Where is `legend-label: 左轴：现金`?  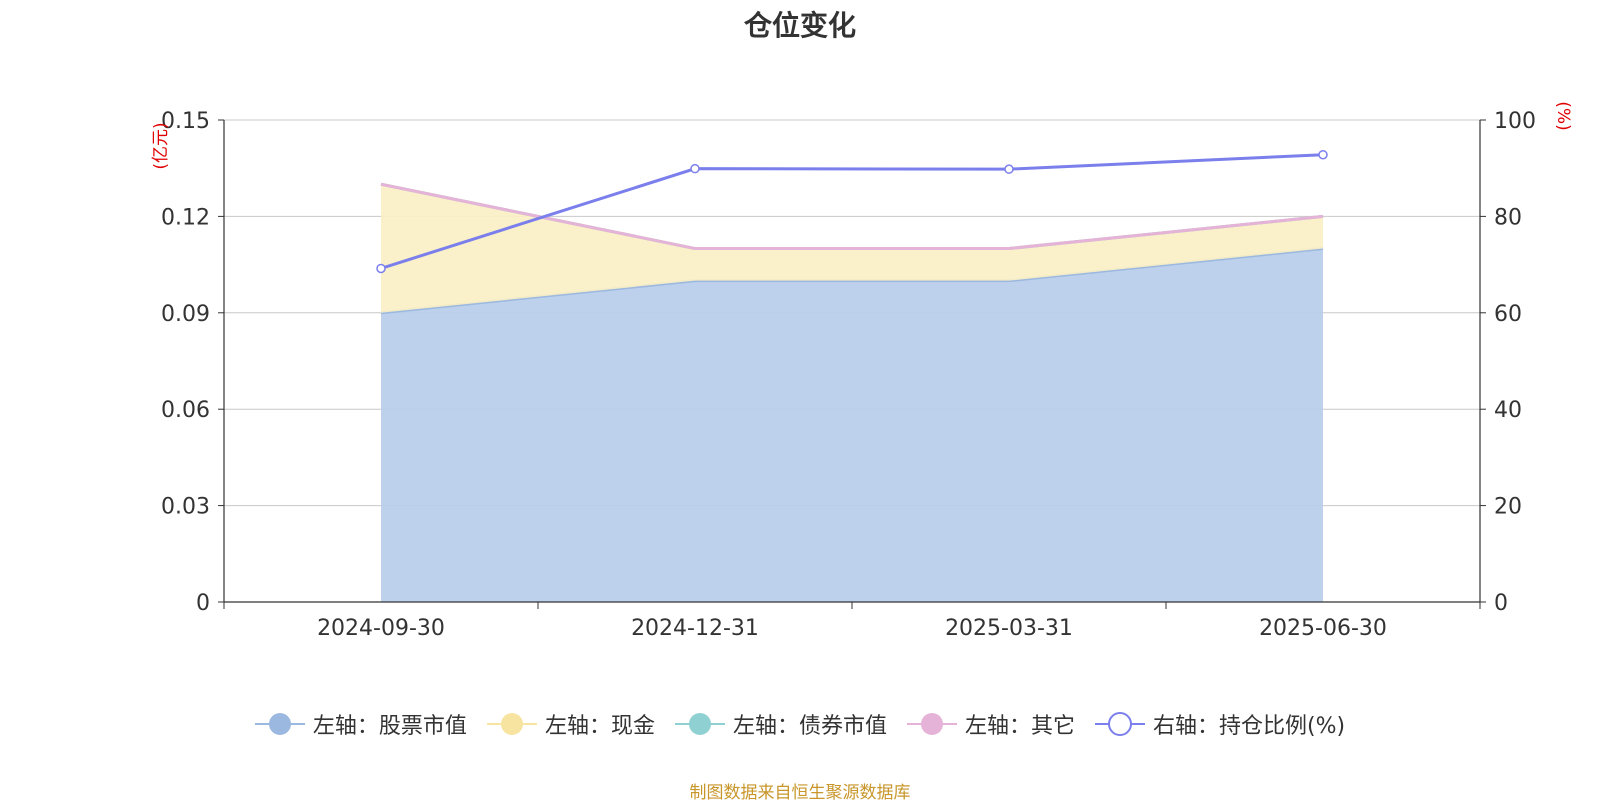 legend-label: 左轴：现金 is located at coordinates (599, 726).